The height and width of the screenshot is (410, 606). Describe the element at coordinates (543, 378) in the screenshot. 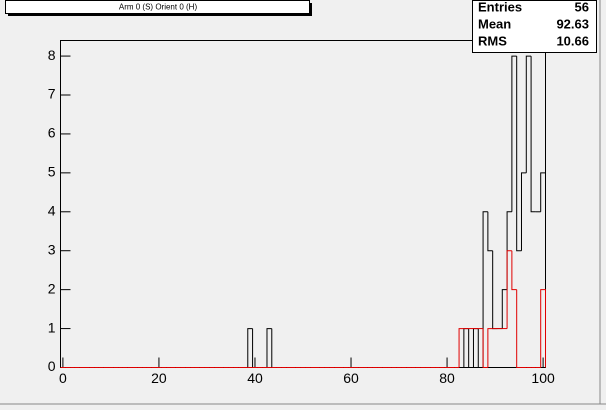

I see `x-tick-label: 100` at that location.